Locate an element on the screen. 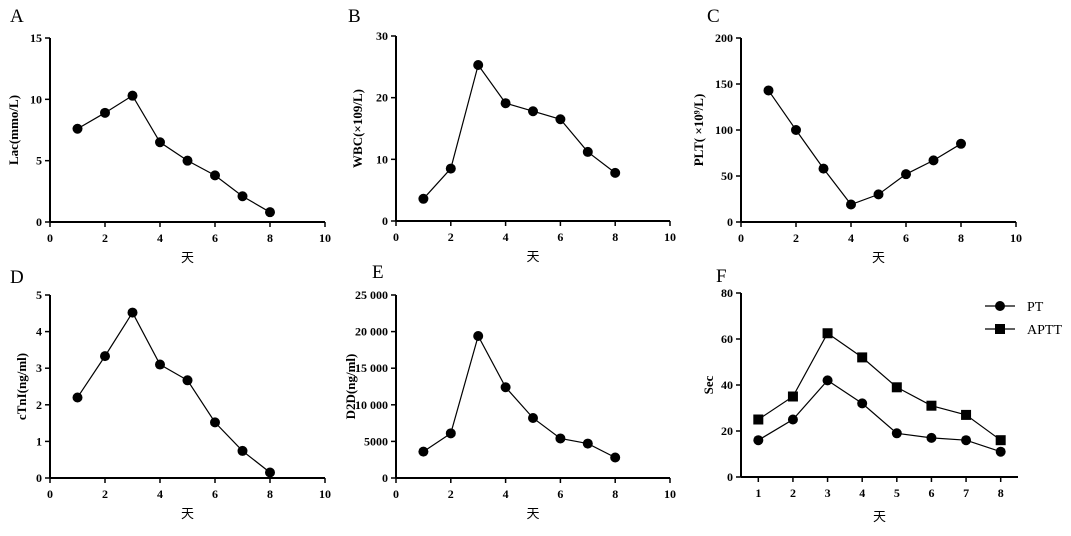  y-tick-label: 3 is located at coordinates (39, 368).